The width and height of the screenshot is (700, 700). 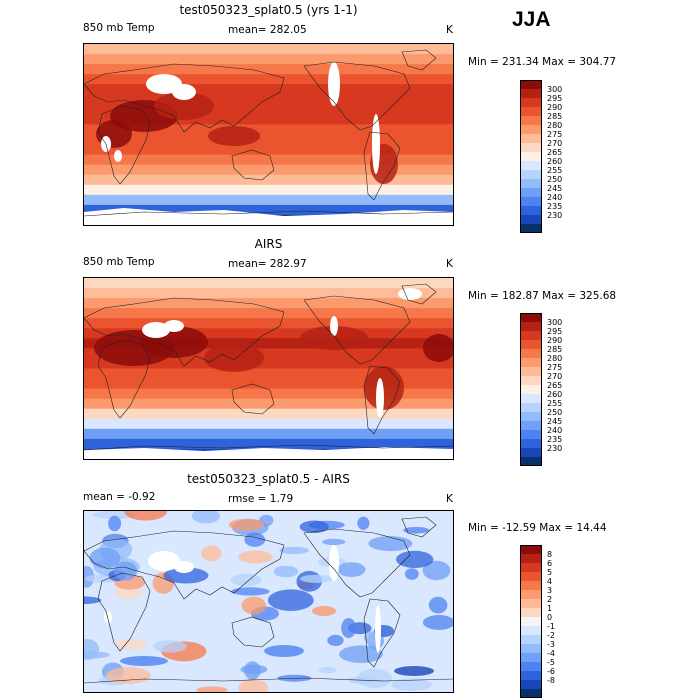 I want to click on colorbar-tick-label: -5, so click(x=551, y=662).